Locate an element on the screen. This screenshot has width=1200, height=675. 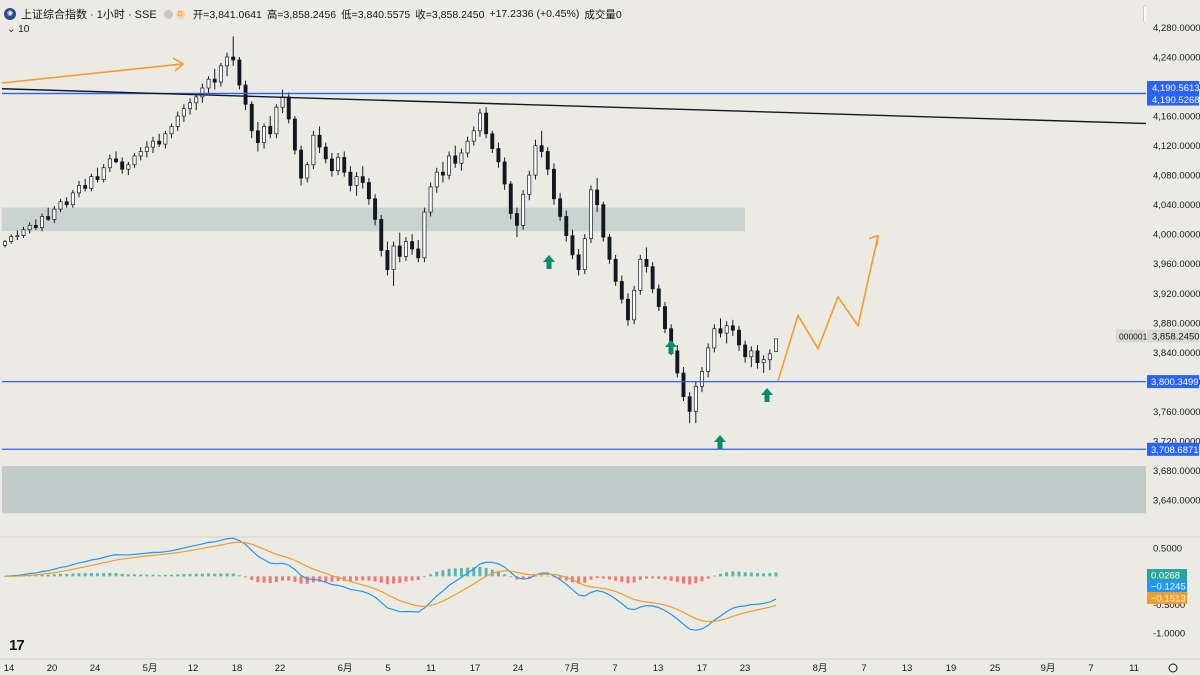
price-line-tag: 4,190.5613 is located at coordinates (1176, 88).